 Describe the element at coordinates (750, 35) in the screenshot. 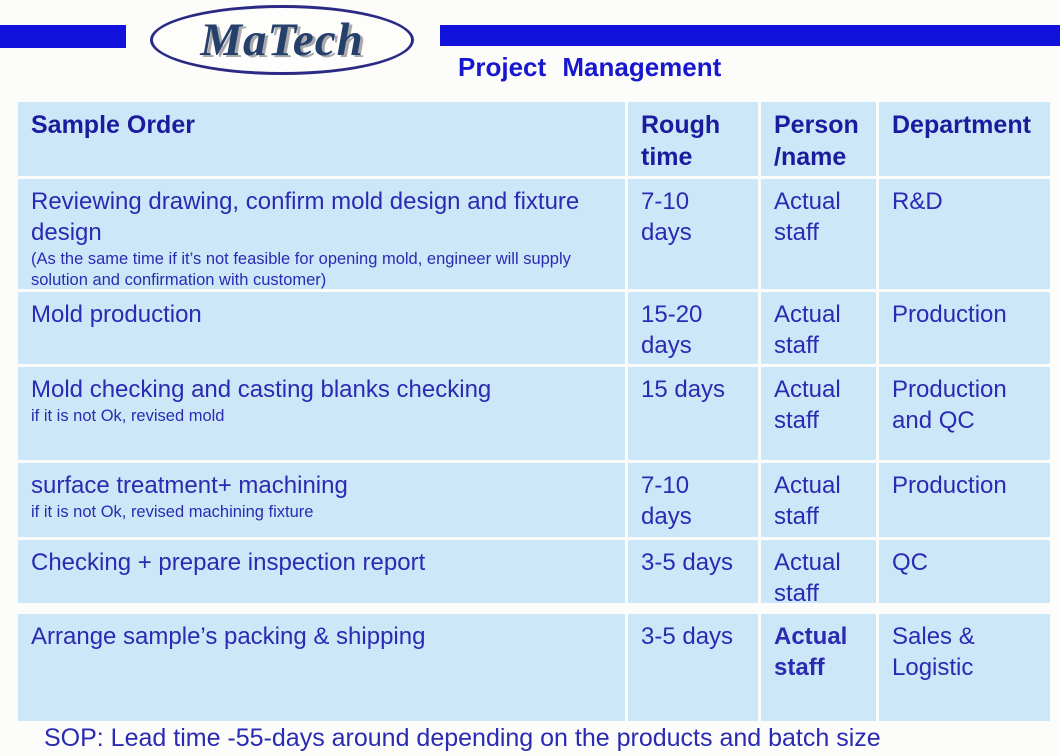

I see `top-right-accent-bar` at that location.